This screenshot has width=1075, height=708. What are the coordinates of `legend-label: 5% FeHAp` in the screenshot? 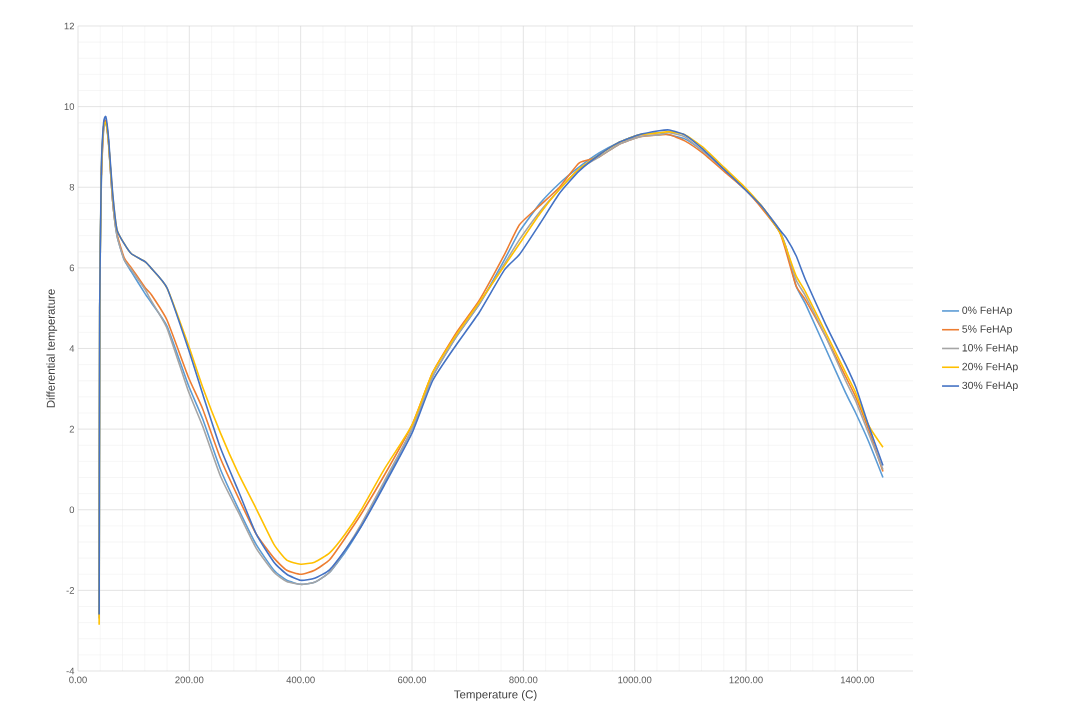 It's located at (987, 330).